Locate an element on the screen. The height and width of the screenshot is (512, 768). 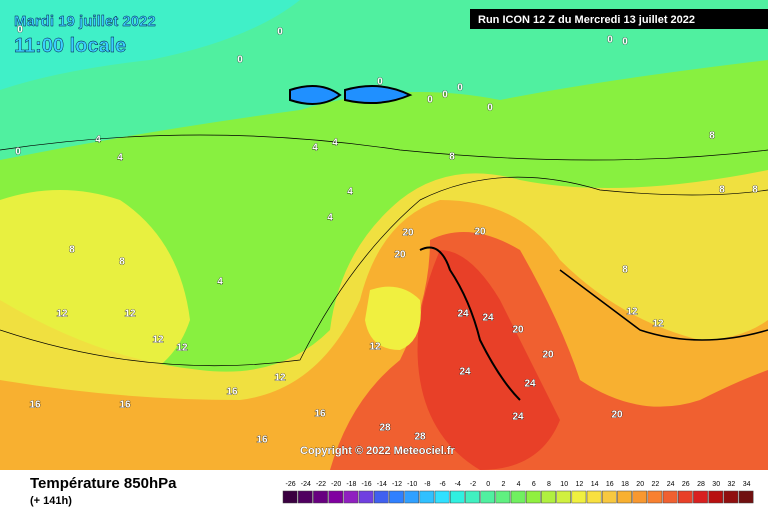
scale-label: 20 is located at coordinates (640, 484).